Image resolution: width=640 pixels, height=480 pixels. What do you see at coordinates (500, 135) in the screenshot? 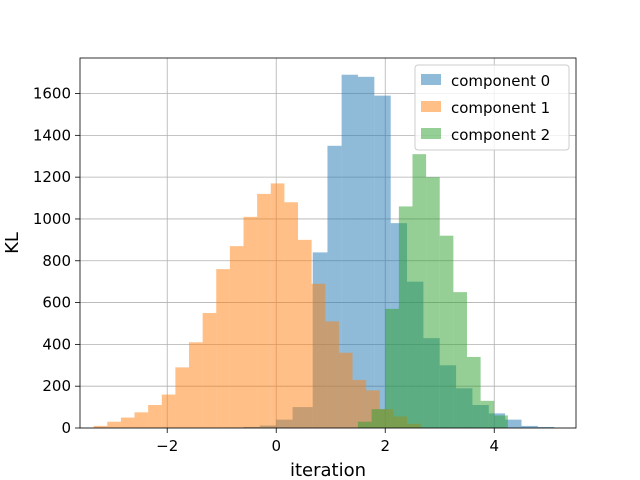
I see `legend-label: component 2` at bounding box center [500, 135].